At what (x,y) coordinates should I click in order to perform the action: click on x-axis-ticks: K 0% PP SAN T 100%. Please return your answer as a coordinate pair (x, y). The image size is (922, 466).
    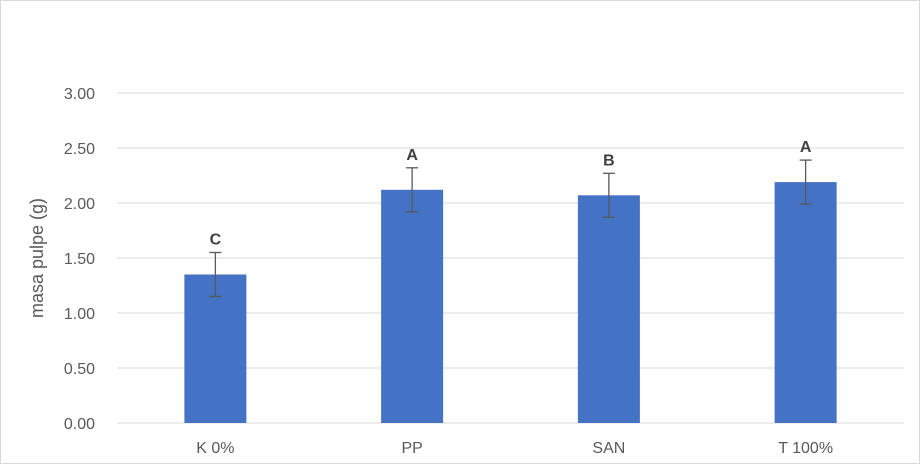
    Looking at the image, I should click on (514, 448).